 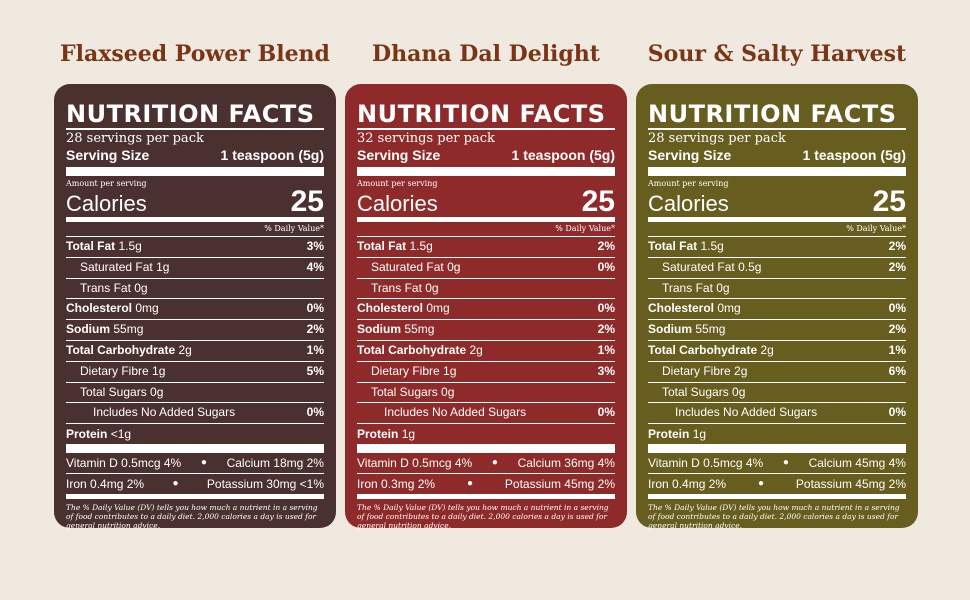 I want to click on nutrient-dv: 5%, so click(x=315, y=370).